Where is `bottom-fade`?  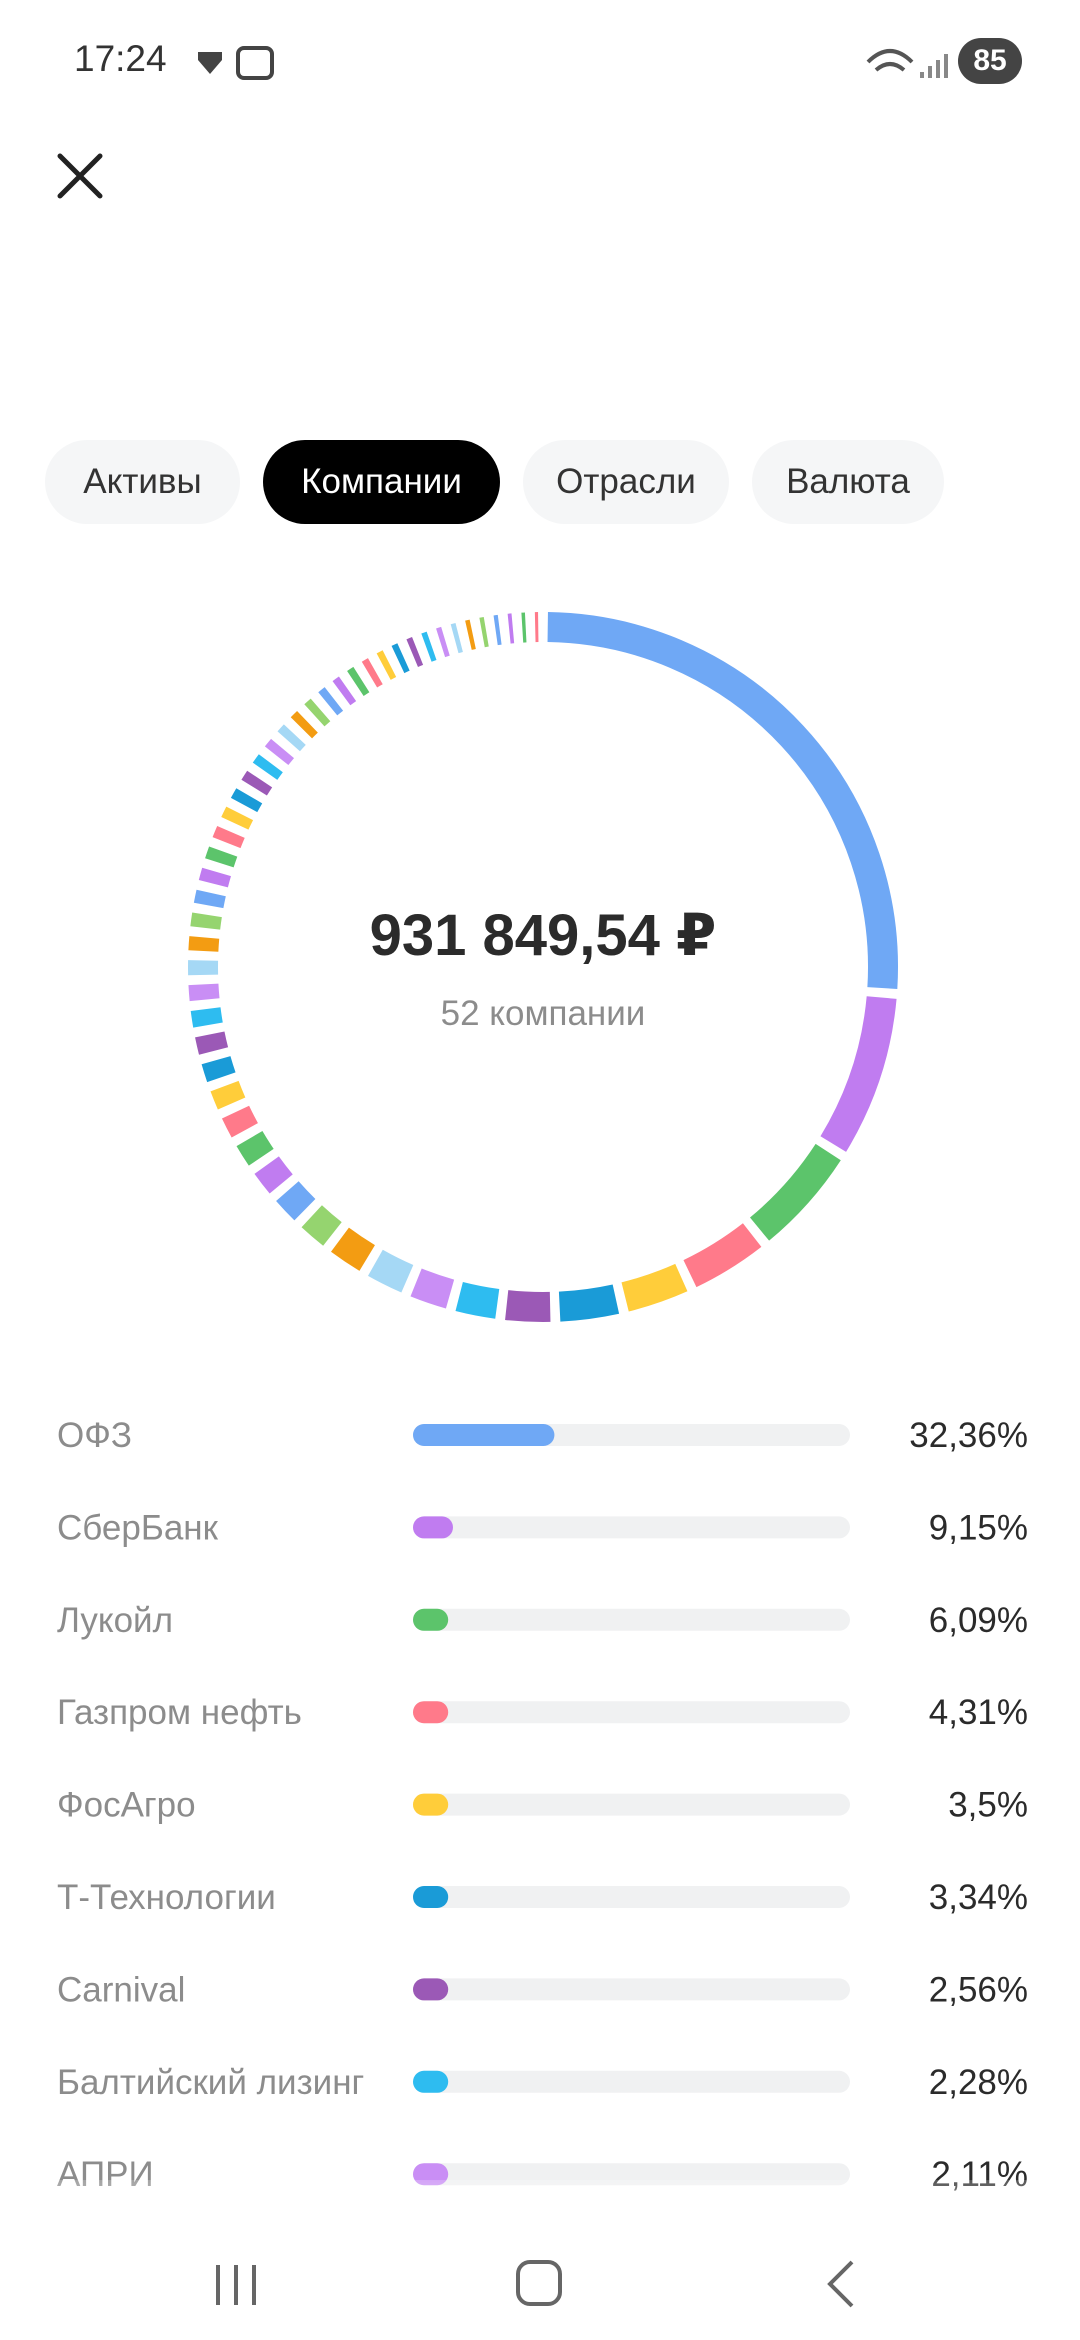 bottom-fade is located at coordinates (540, 2260).